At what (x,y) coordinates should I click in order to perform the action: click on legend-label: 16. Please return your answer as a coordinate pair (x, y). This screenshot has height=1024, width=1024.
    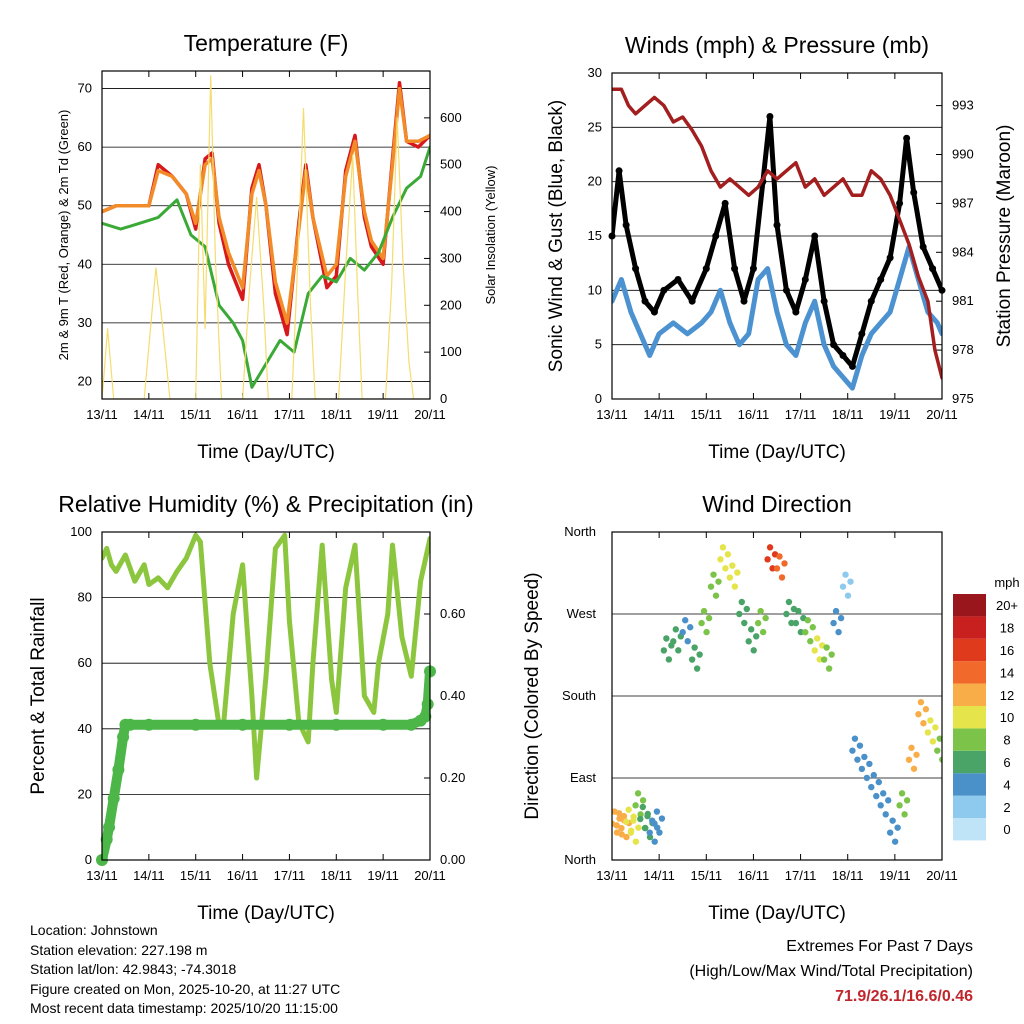
    Looking at the image, I should click on (1007, 650).